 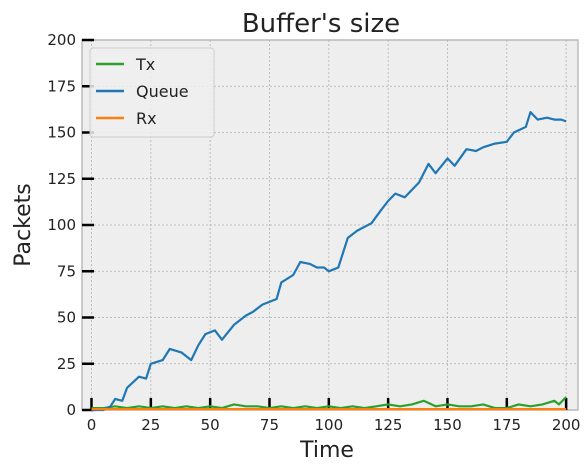 What do you see at coordinates (66, 318) in the screenshot?
I see `y-tick-label: 50` at bounding box center [66, 318].